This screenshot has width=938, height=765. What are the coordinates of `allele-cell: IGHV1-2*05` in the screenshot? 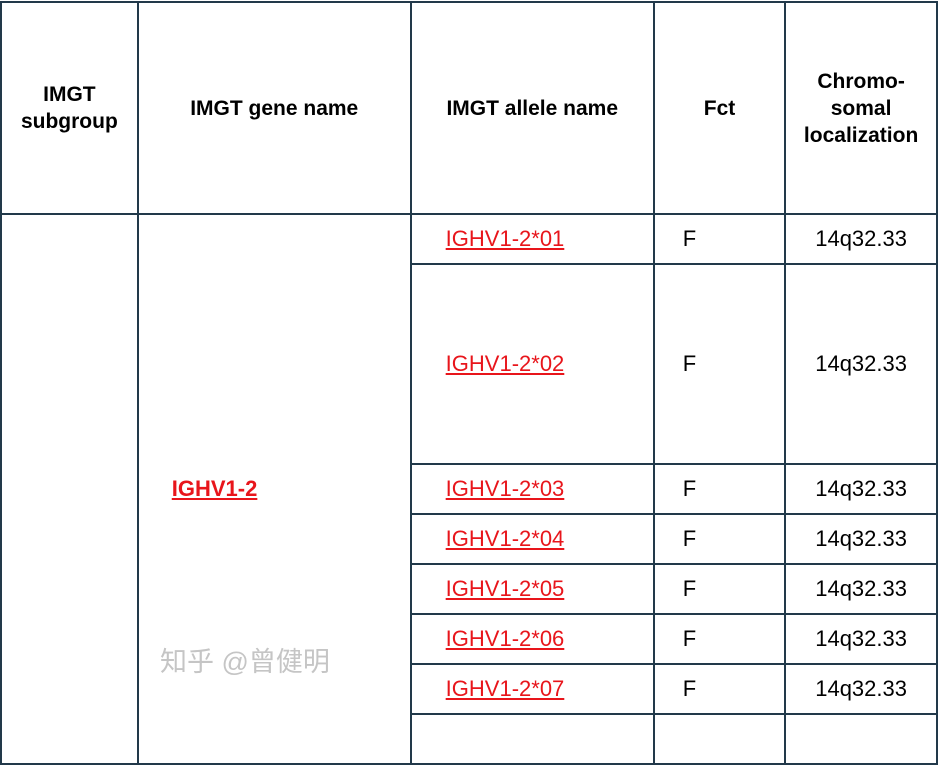 It's located at (532, 589).